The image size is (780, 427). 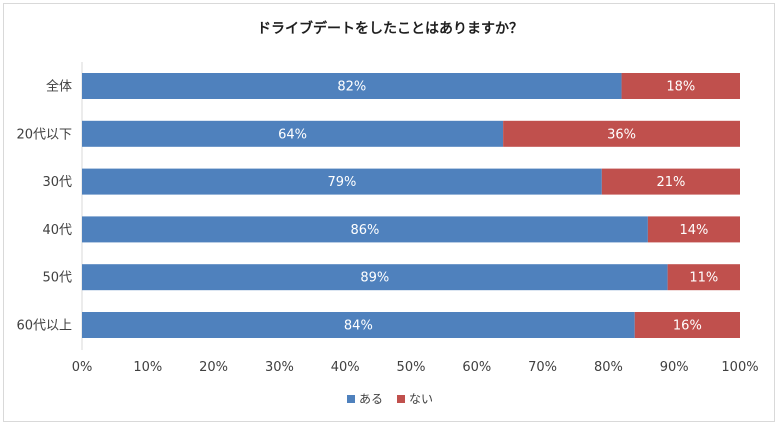 What do you see at coordinates (390, 29) in the screenshot?
I see `chart-title: ドライブデートをしたことはありますか？` at bounding box center [390, 29].